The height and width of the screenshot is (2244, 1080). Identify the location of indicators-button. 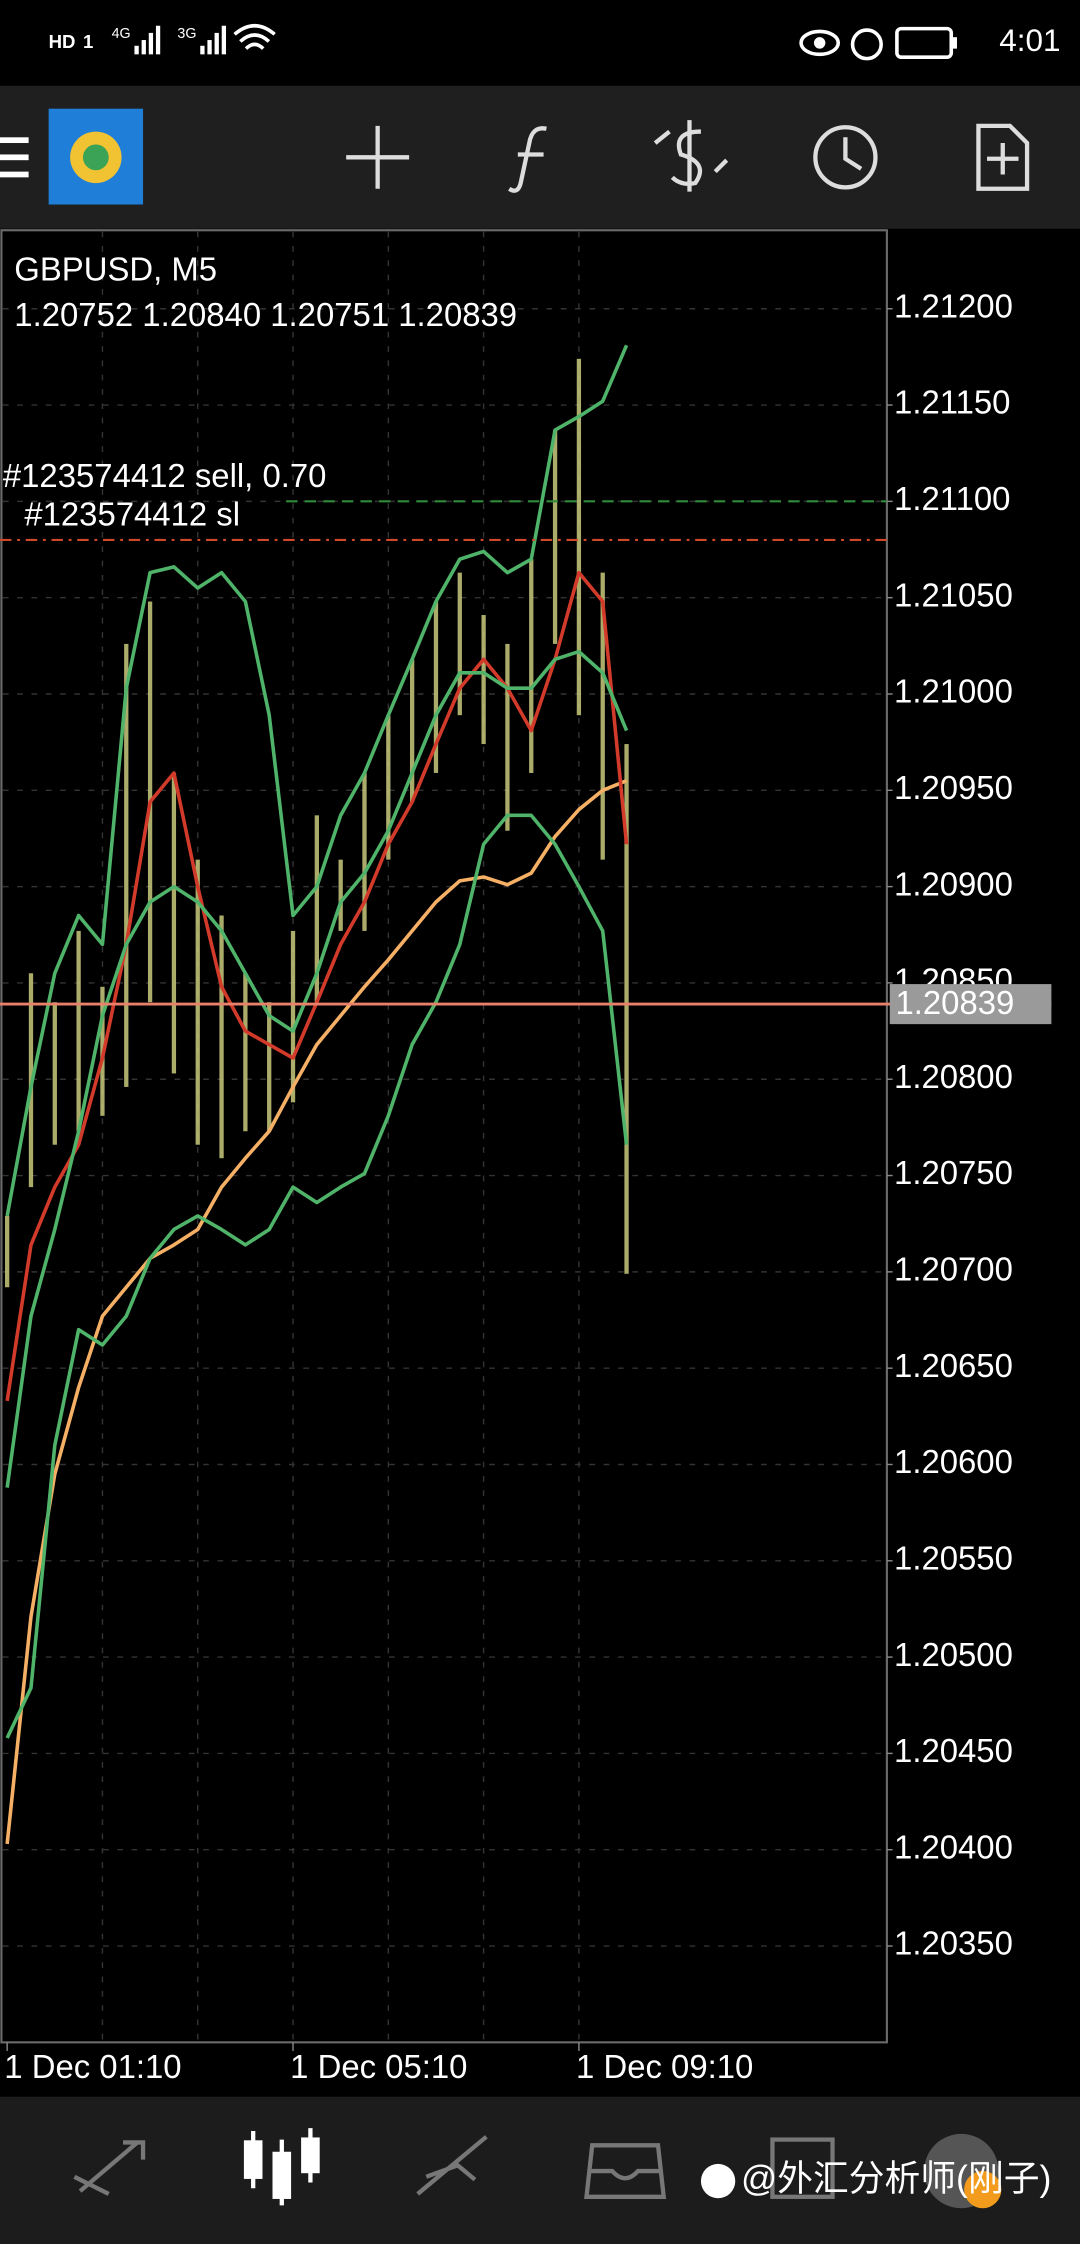
(527, 159).